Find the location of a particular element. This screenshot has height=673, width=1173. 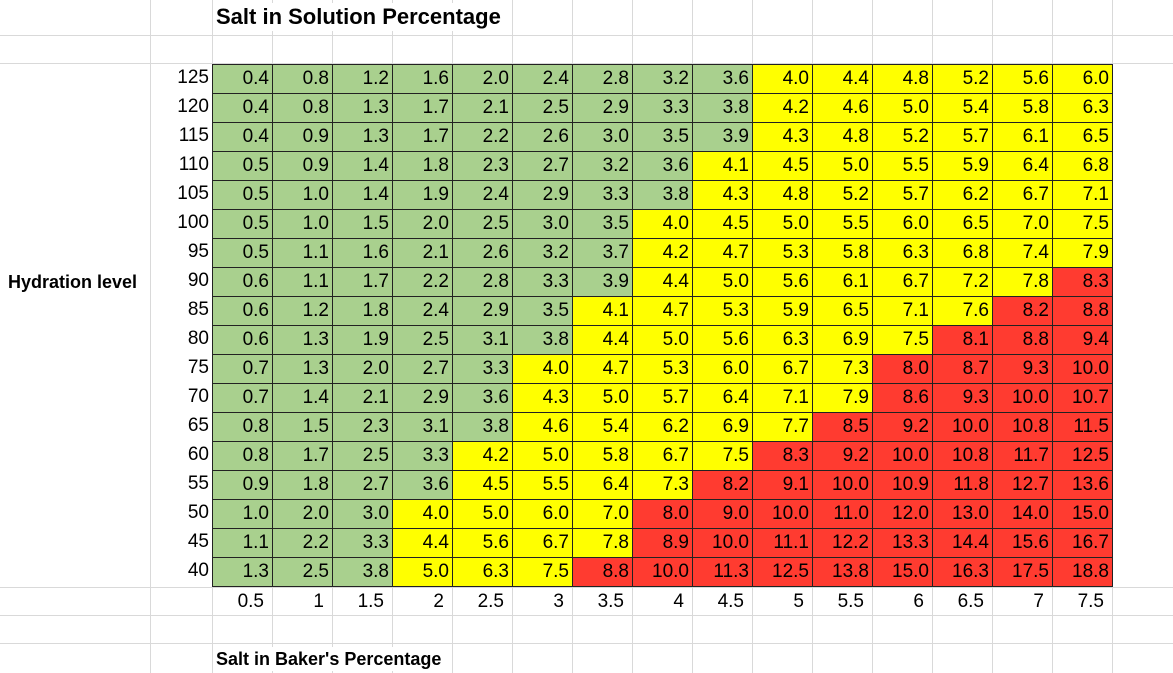

table-cell: 2.2 is located at coordinates (423, 282).